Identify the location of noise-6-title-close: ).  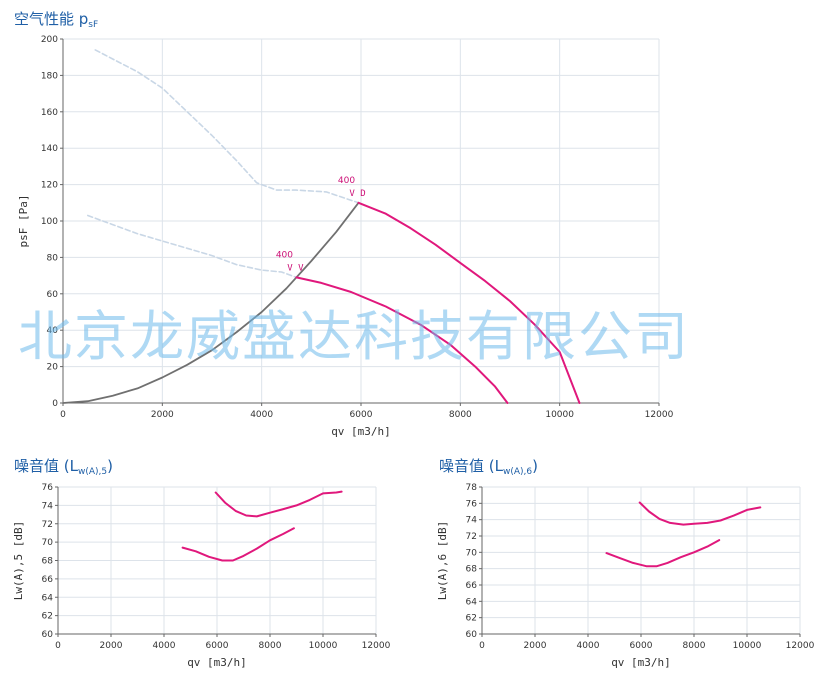
(535, 466).